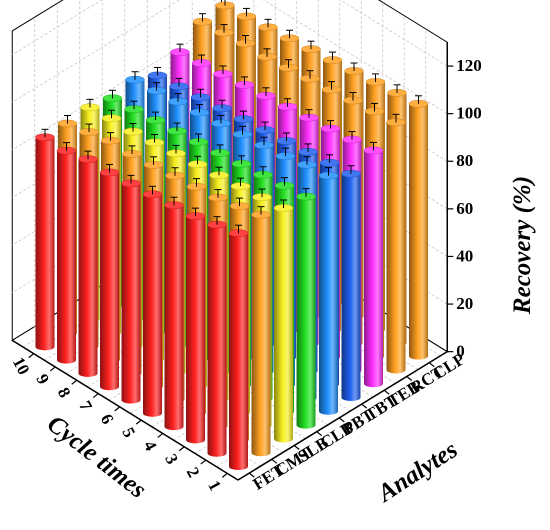  What do you see at coordinates (64, 392) in the screenshot?
I see `x-tick-label: 8` at bounding box center [64, 392].